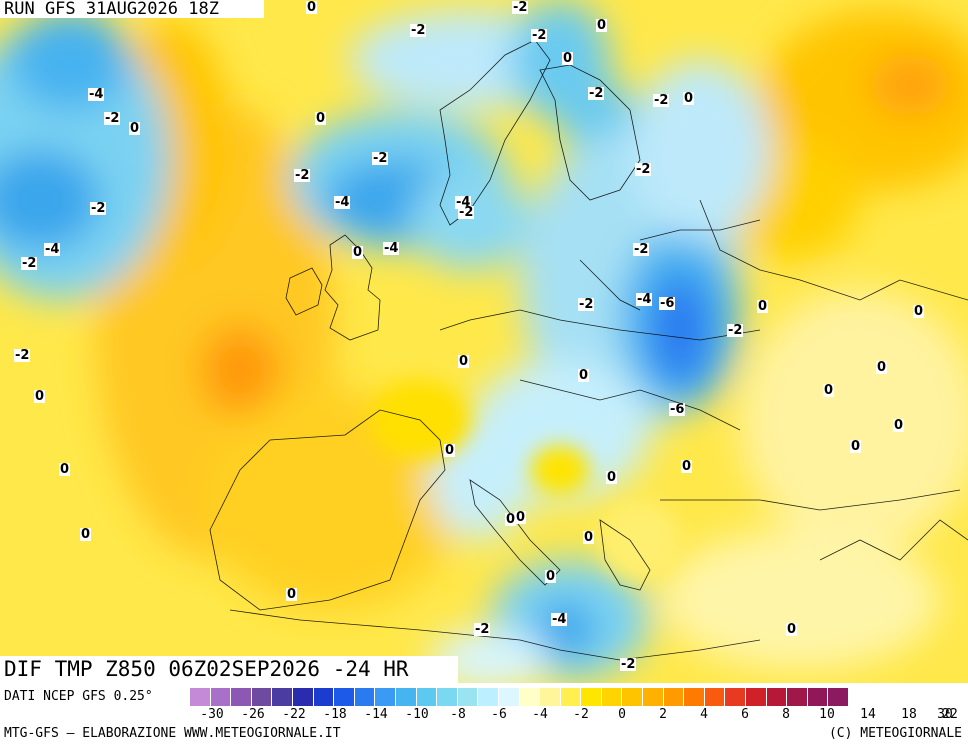  Describe the element at coordinates (540, 714) in the screenshot. I see `colorbar-tick-label: -4` at that location.